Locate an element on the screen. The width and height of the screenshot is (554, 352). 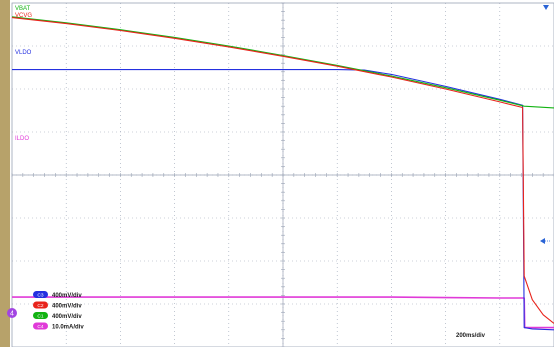
legend-entry: C2 400mV/div is located at coordinates (57, 306).